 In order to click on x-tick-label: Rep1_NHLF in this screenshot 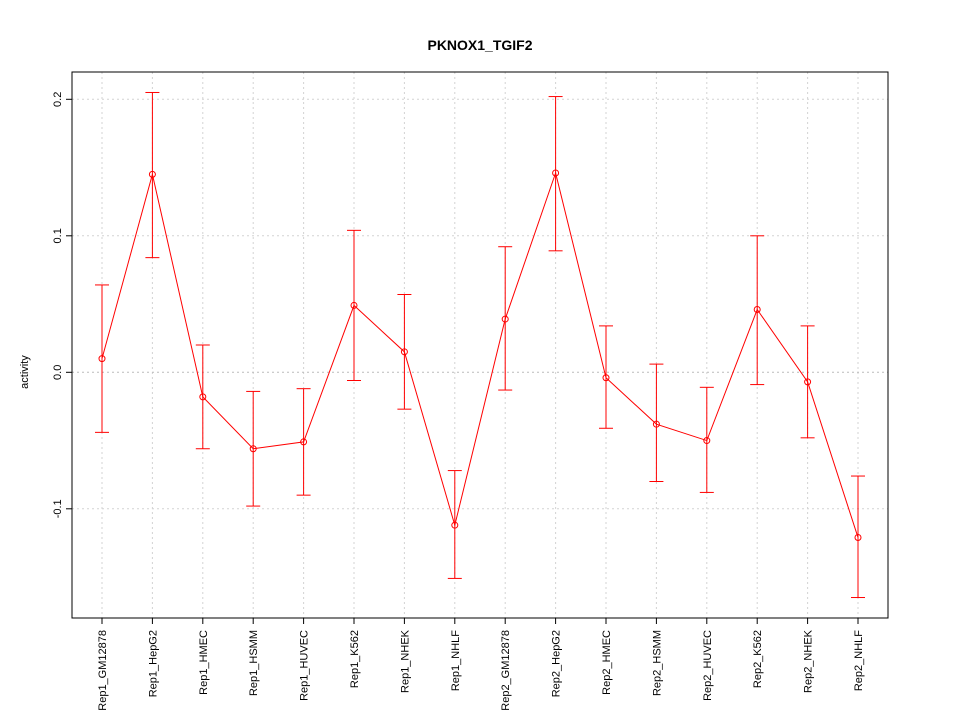, I will do `click(456, 660)`.